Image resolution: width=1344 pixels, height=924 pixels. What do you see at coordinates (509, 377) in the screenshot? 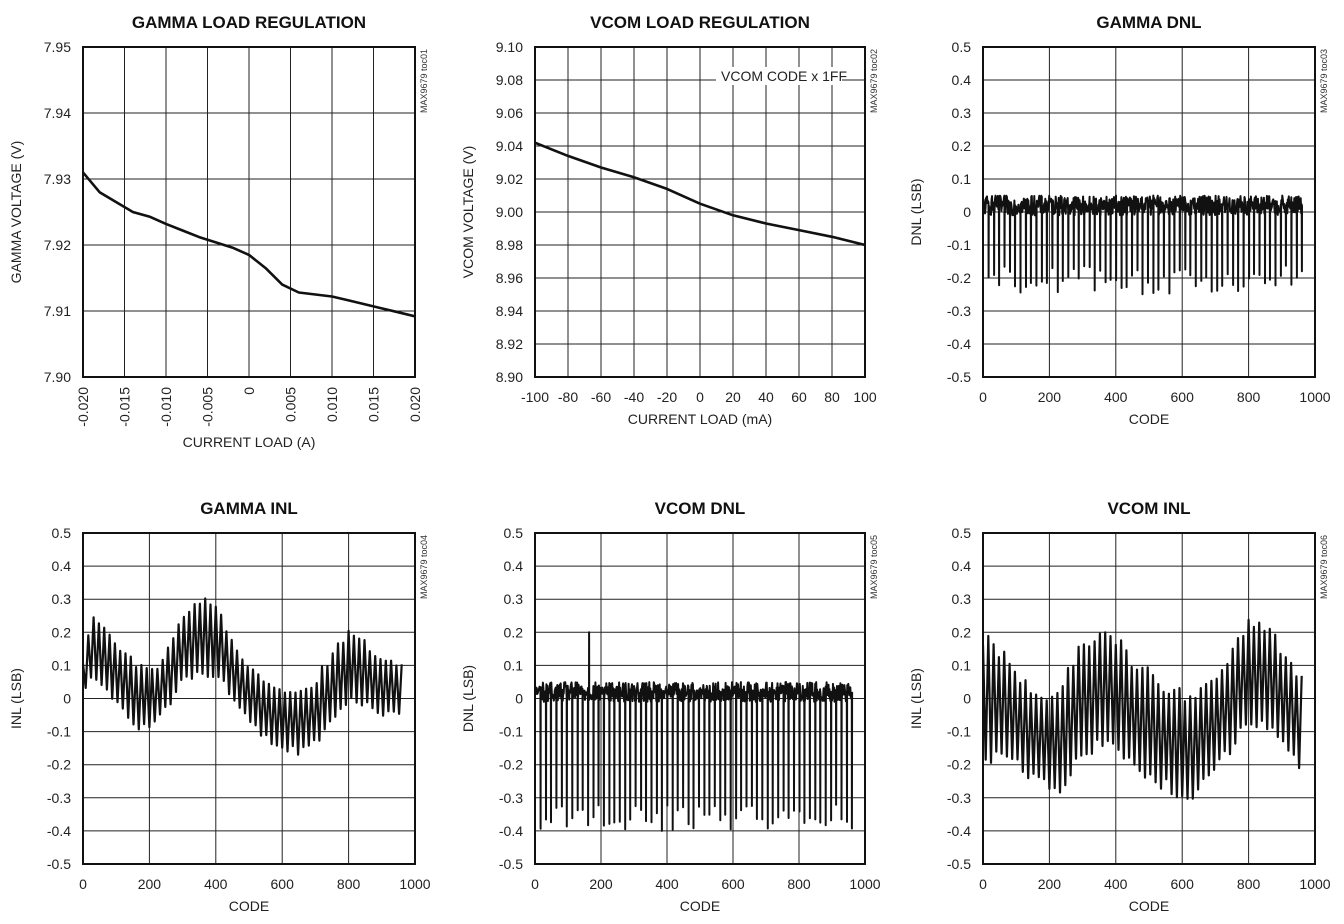
I see `y-tick-label: 8.90` at bounding box center [509, 377].